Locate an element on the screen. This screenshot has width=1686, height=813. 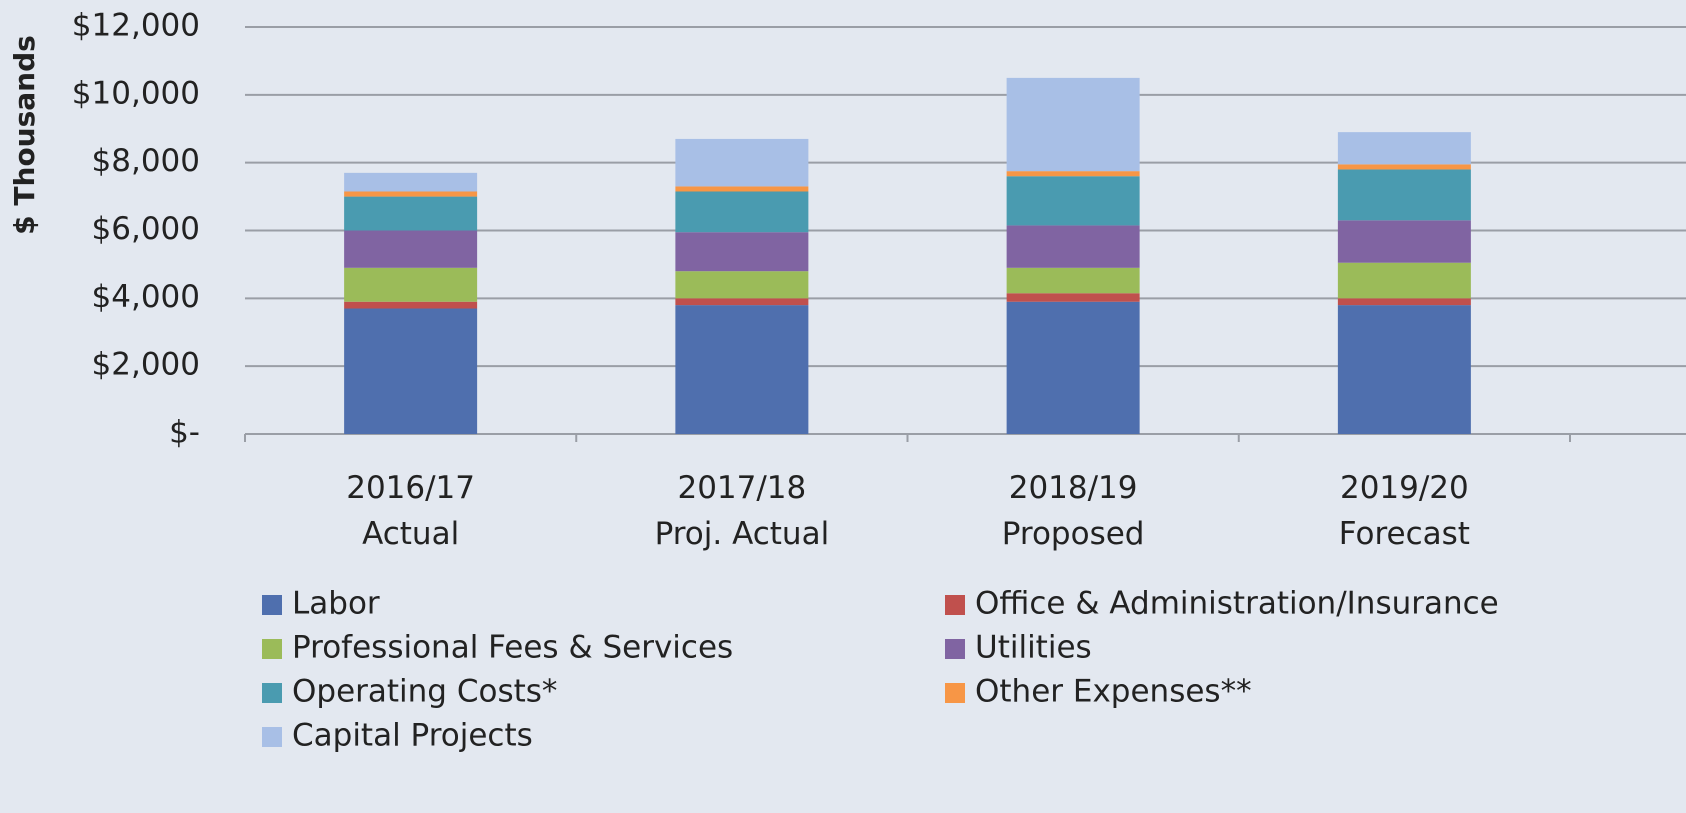
legend-label: Professional Fees & Services is located at coordinates (512, 648).